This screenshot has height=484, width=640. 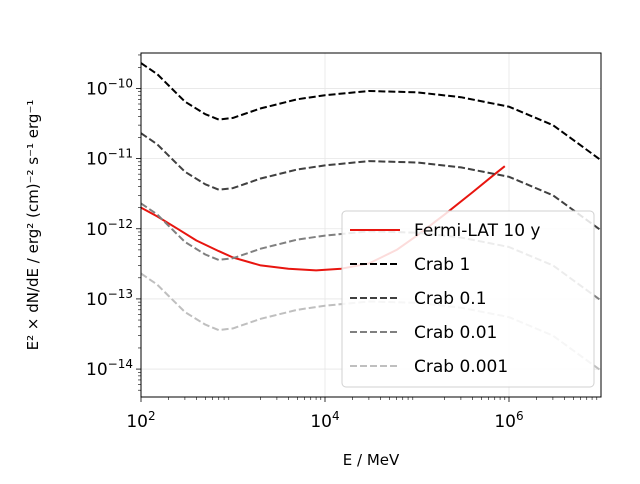 I want to click on series-line-fermi-lat-10-y, so click(x=323, y=218).